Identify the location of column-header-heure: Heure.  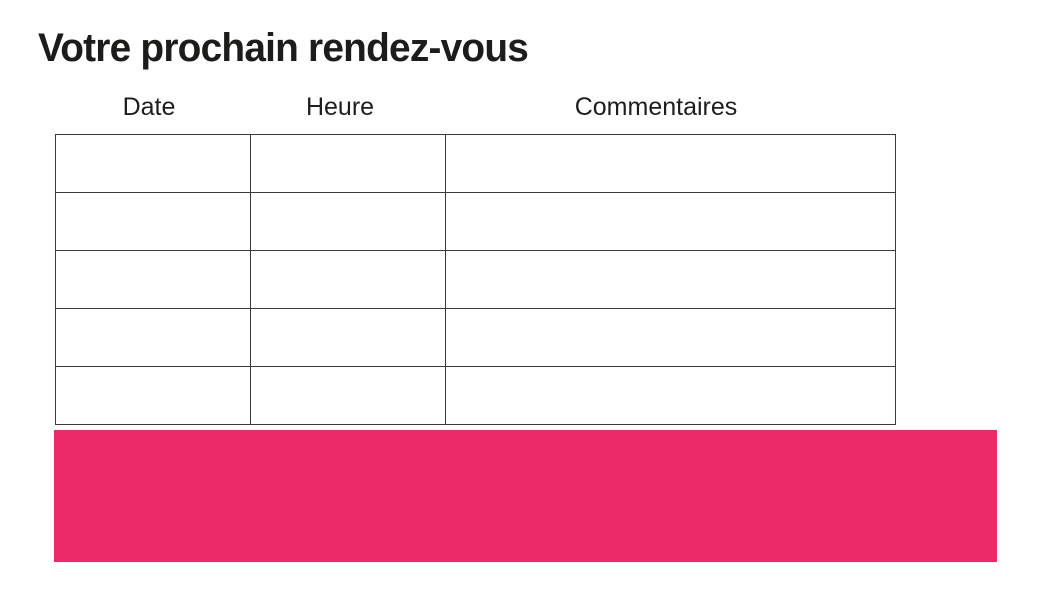
(340, 107).